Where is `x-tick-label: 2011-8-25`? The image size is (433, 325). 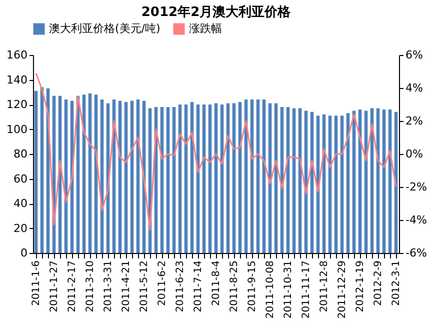
x-tick-label: 2011-8-25 is located at coordinates (234, 286).